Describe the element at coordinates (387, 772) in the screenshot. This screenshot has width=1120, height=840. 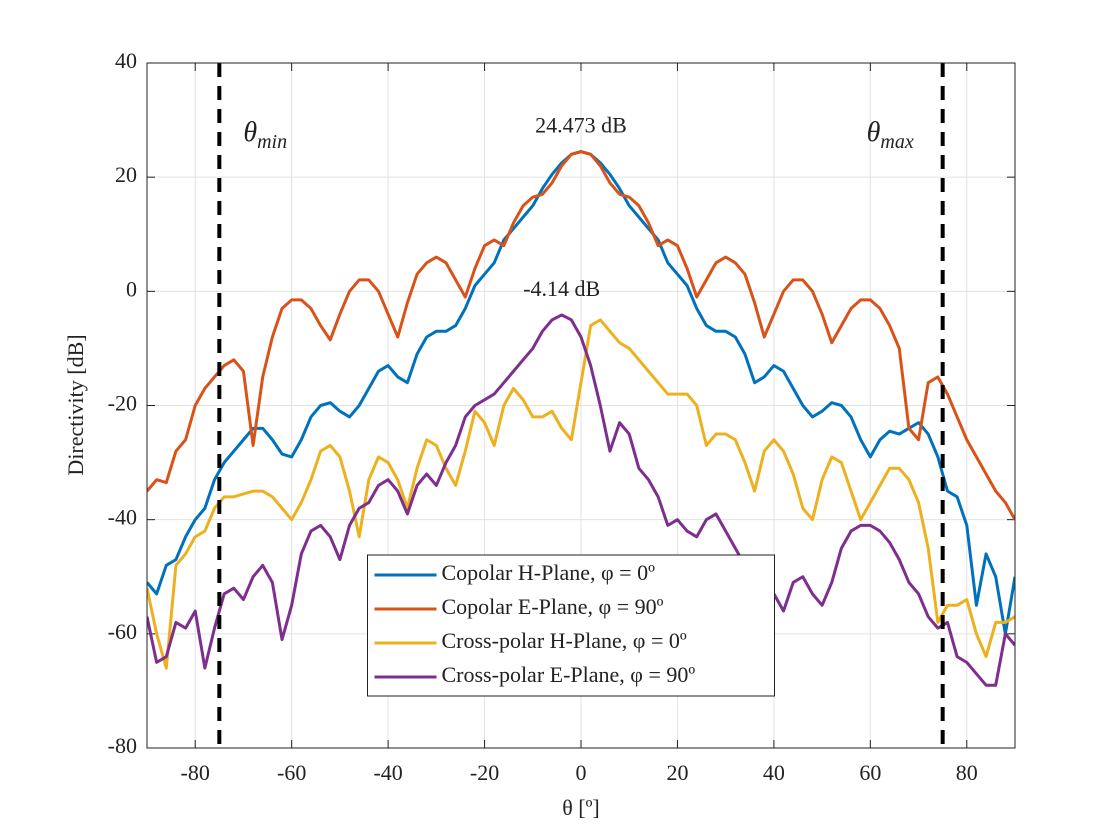
I see `x-tick-label: -40` at that location.